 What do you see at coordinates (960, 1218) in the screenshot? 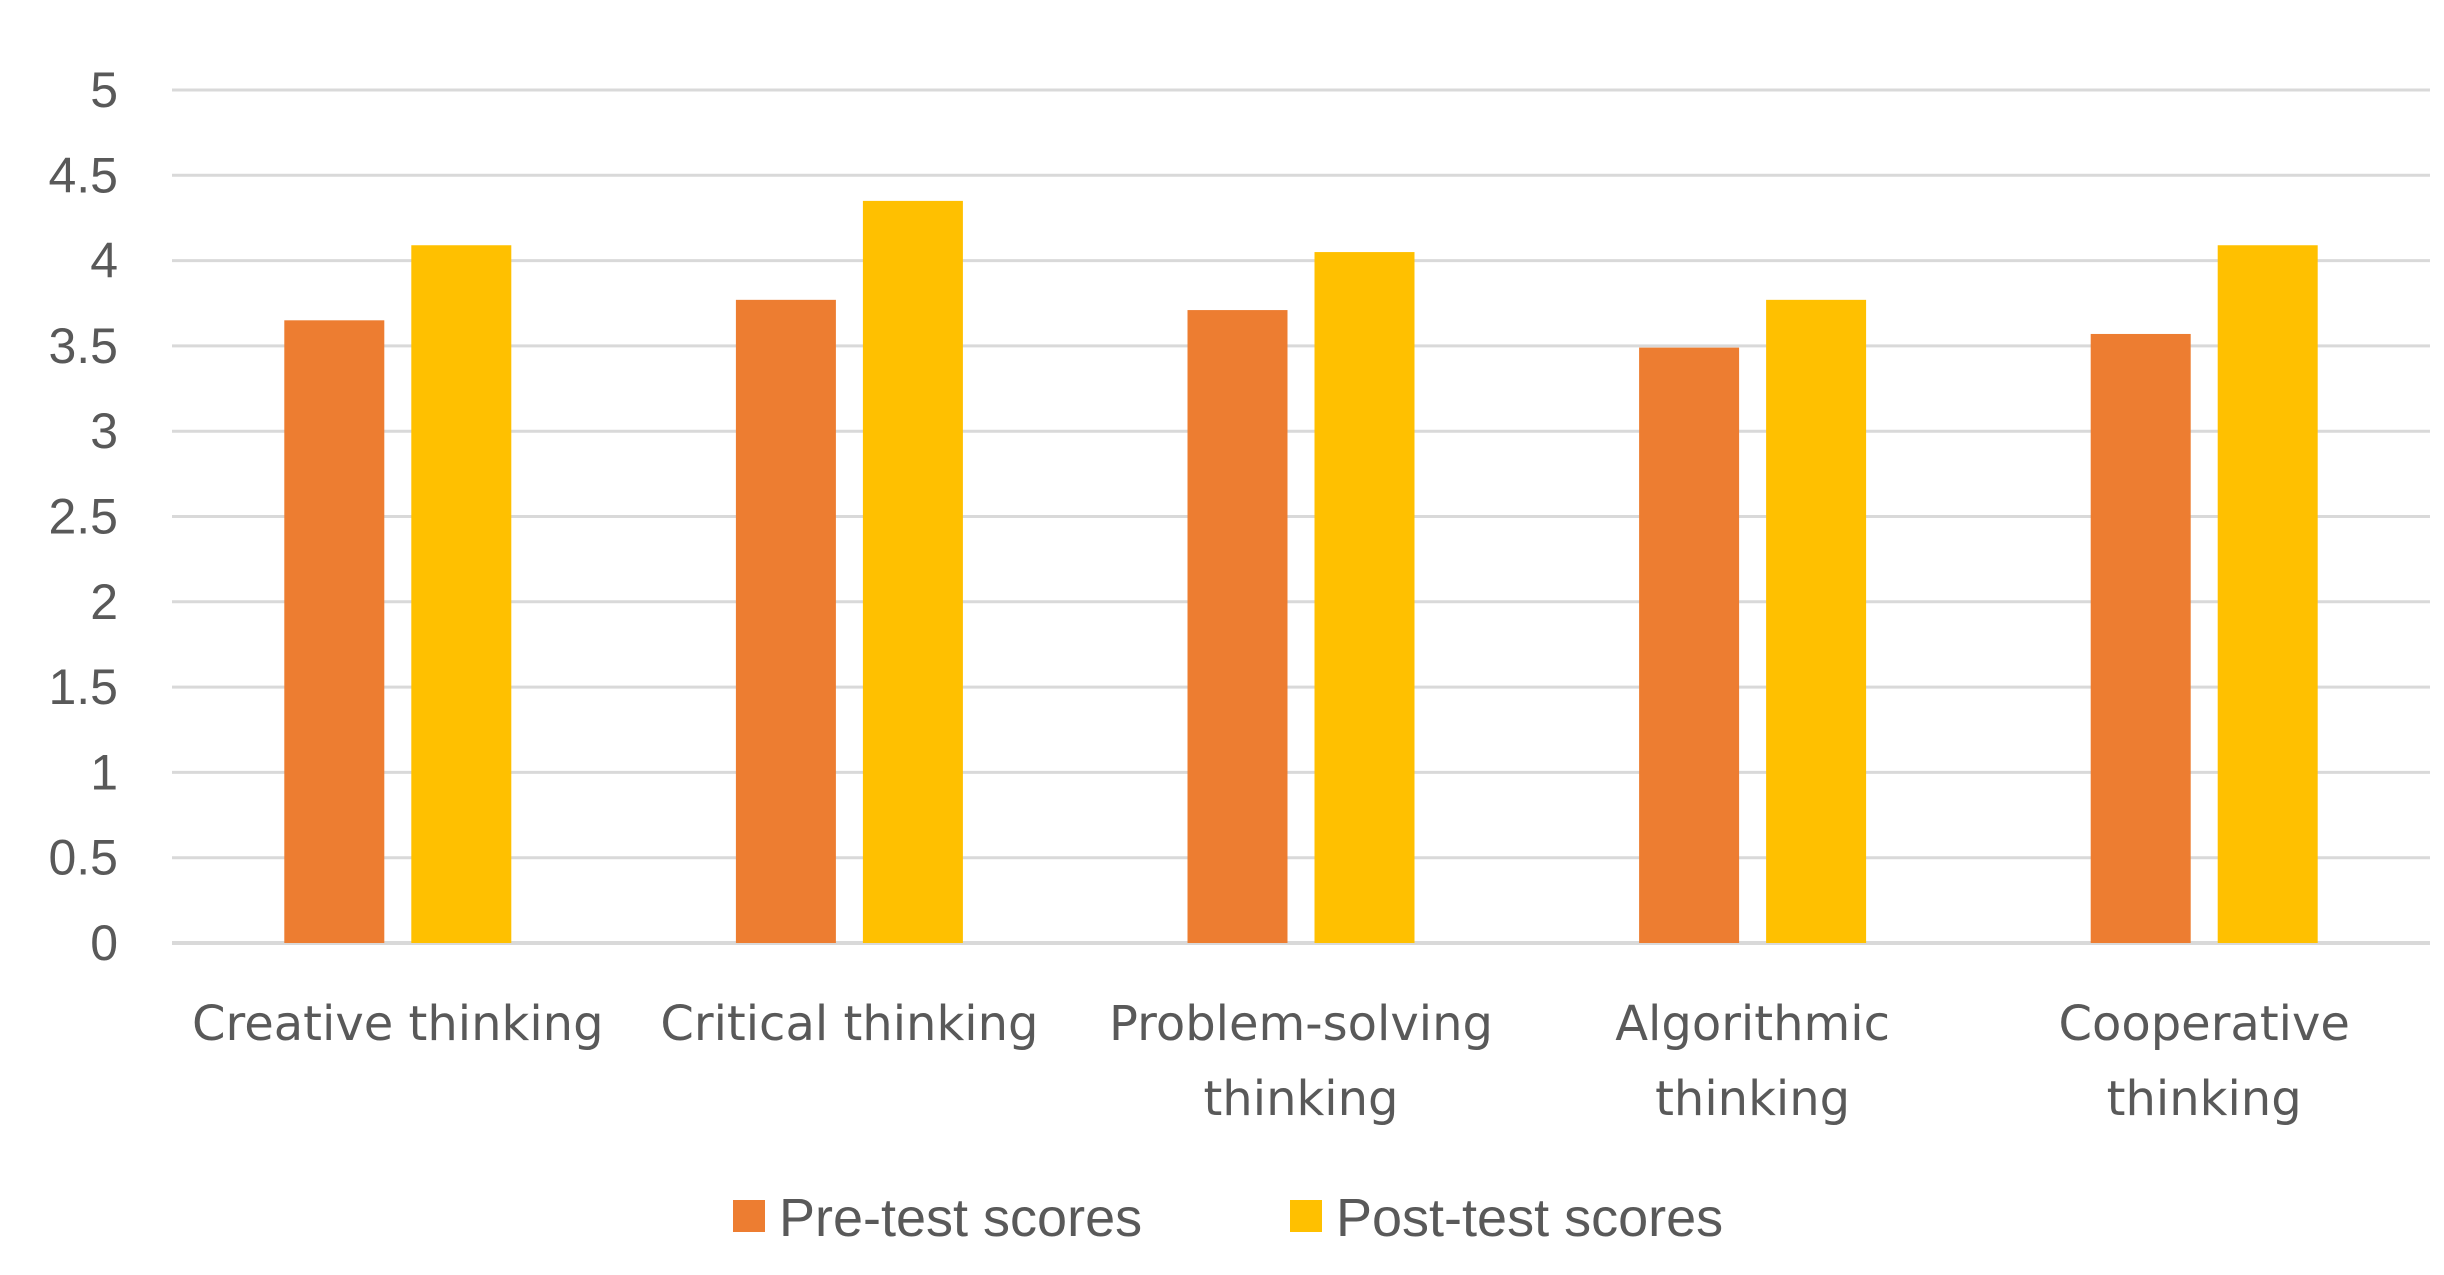
I see `pre-test-legend-label: Pre-test scores` at bounding box center [960, 1218].